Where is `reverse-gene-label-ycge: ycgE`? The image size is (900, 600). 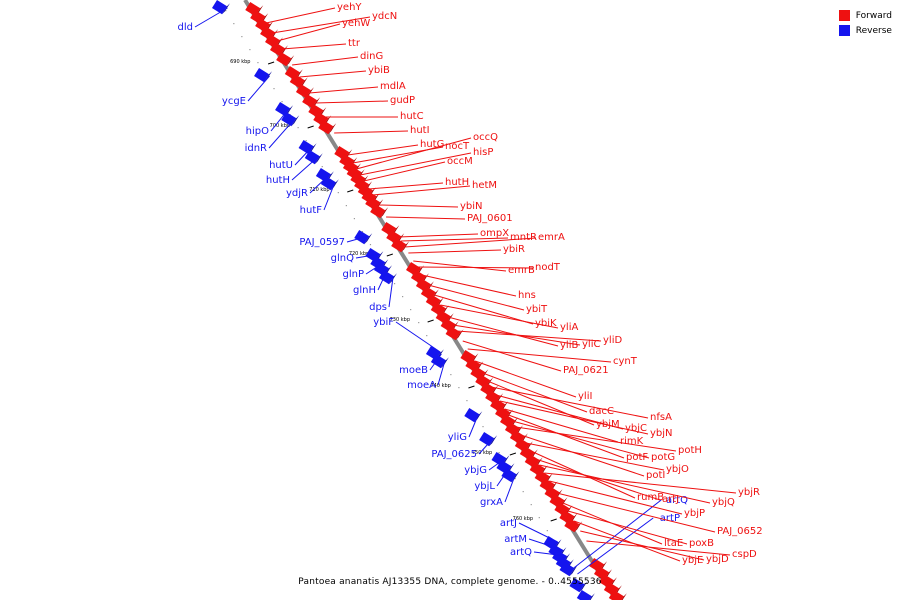
reverse-gene-label-ycge: ycgE is located at coordinates (234, 101).